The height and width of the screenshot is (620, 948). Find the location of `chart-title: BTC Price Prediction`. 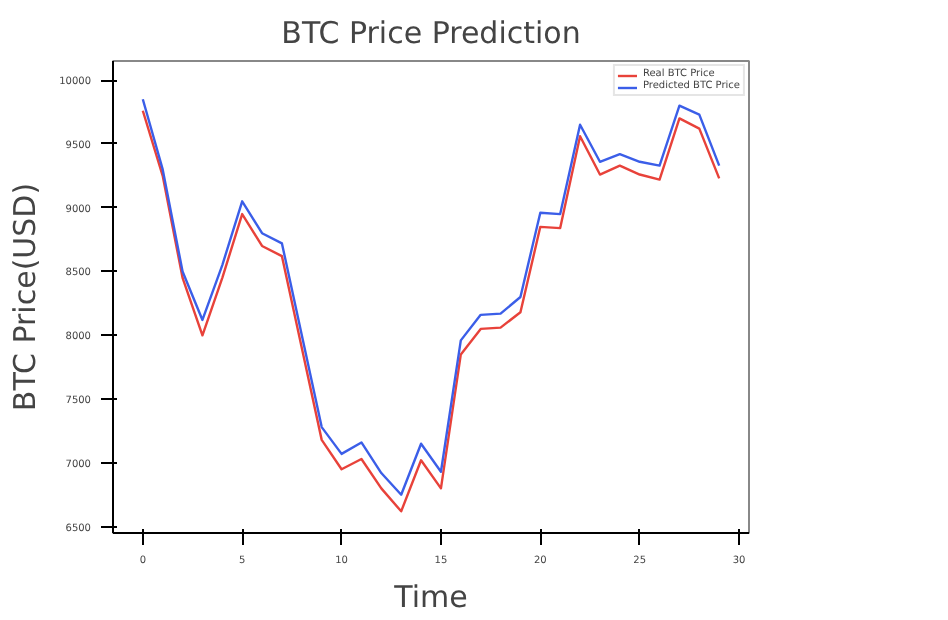

chart-title: BTC Price Prediction is located at coordinates (431, 33).